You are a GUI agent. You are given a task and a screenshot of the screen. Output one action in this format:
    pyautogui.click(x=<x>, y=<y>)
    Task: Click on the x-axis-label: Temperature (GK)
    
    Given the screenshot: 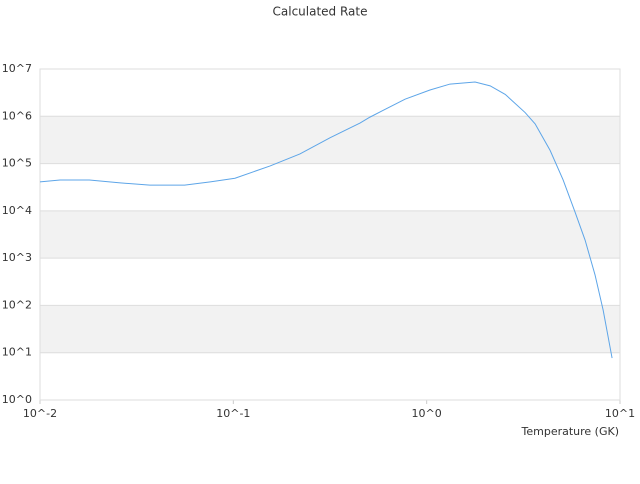 What is the action you would take?
    pyautogui.click(x=570, y=431)
    